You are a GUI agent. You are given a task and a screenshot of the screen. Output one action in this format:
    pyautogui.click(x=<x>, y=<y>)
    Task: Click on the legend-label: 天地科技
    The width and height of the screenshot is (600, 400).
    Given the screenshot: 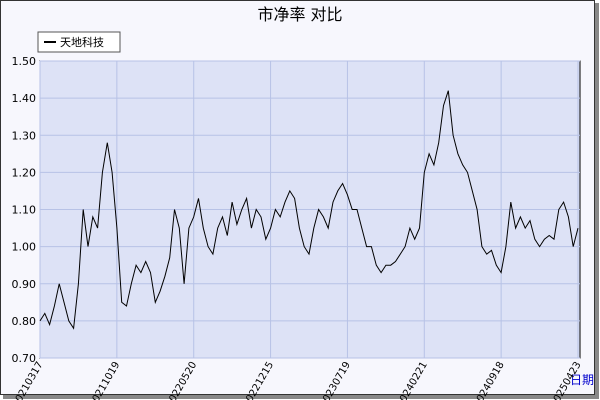 What is the action you would take?
    pyautogui.click(x=82, y=42)
    